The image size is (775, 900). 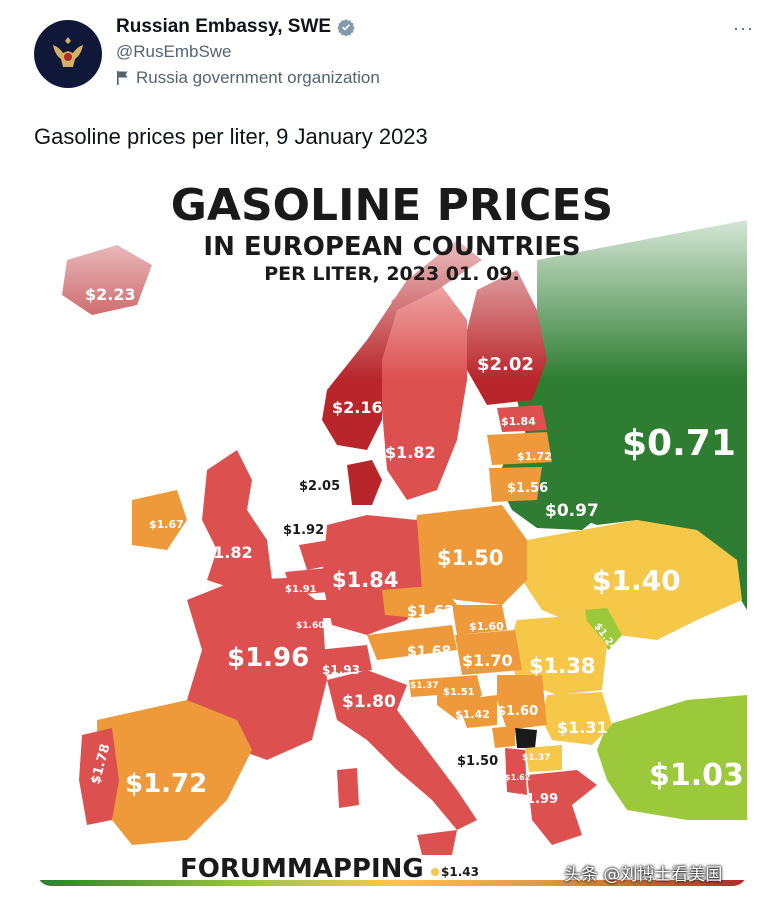 I want to click on price-serbia: $1.60, so click(x=517, y=711).